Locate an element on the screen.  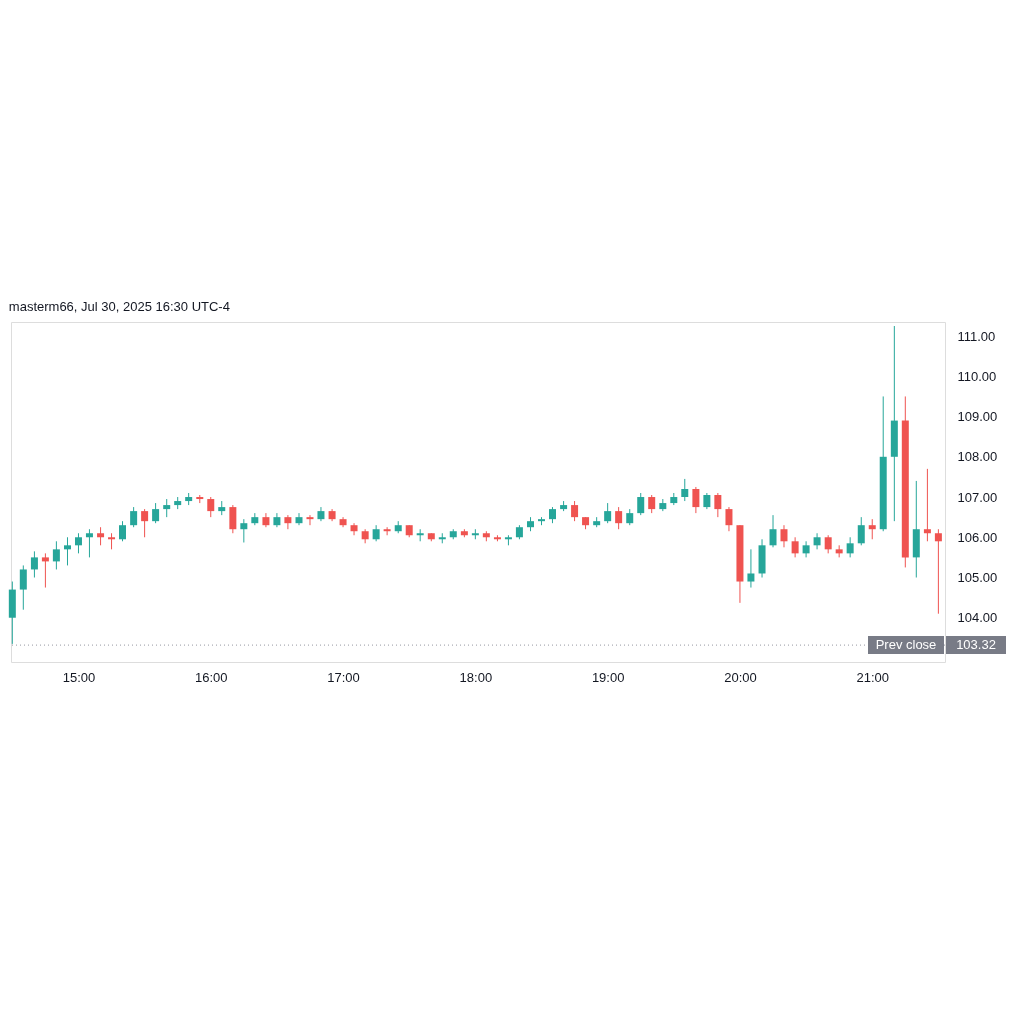
y-tick-label: 110.00 is located at coordinates (977, 376).